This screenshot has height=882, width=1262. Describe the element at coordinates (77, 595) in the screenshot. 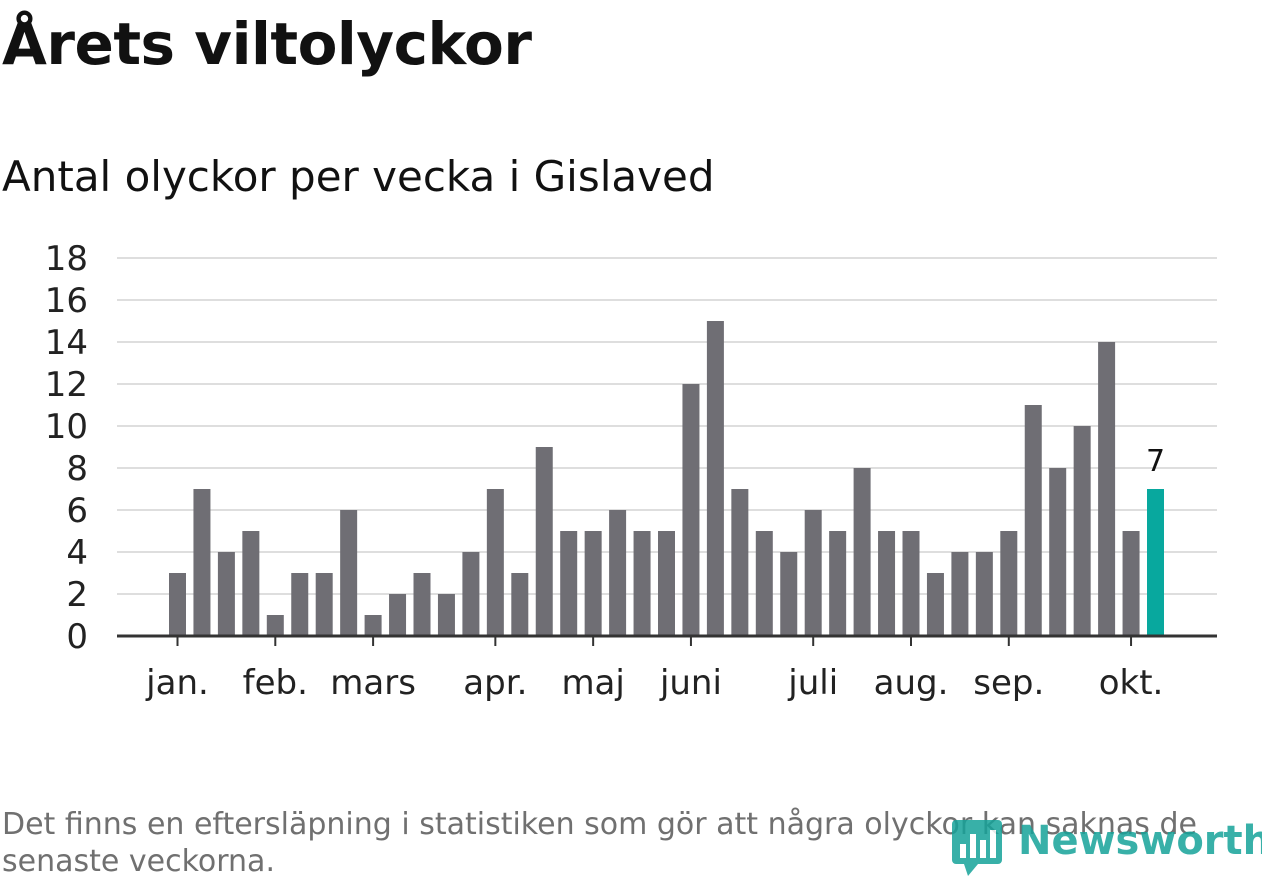

I see `y-tick-label: 2` at that location.